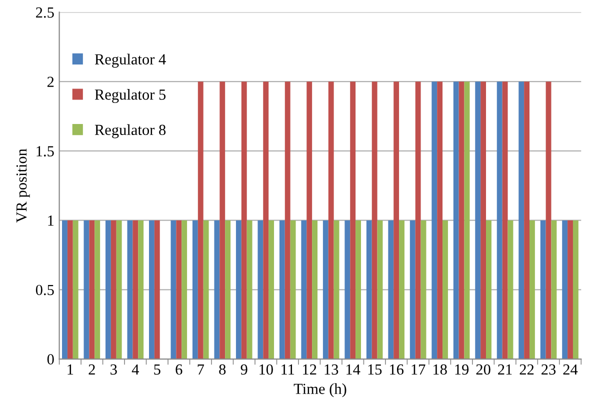  What do you see at coordinates (397, 369) in the screenshot?
I see `x-tick-label: 16` at bounding box center [397, 369].